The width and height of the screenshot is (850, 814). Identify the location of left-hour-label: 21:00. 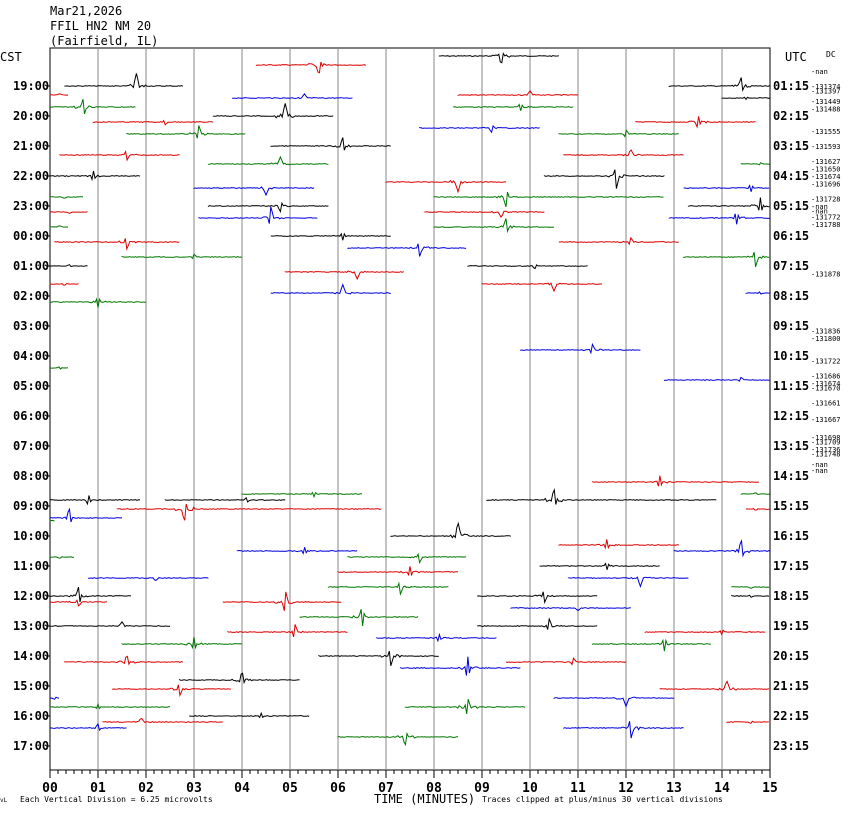
(31, 146).